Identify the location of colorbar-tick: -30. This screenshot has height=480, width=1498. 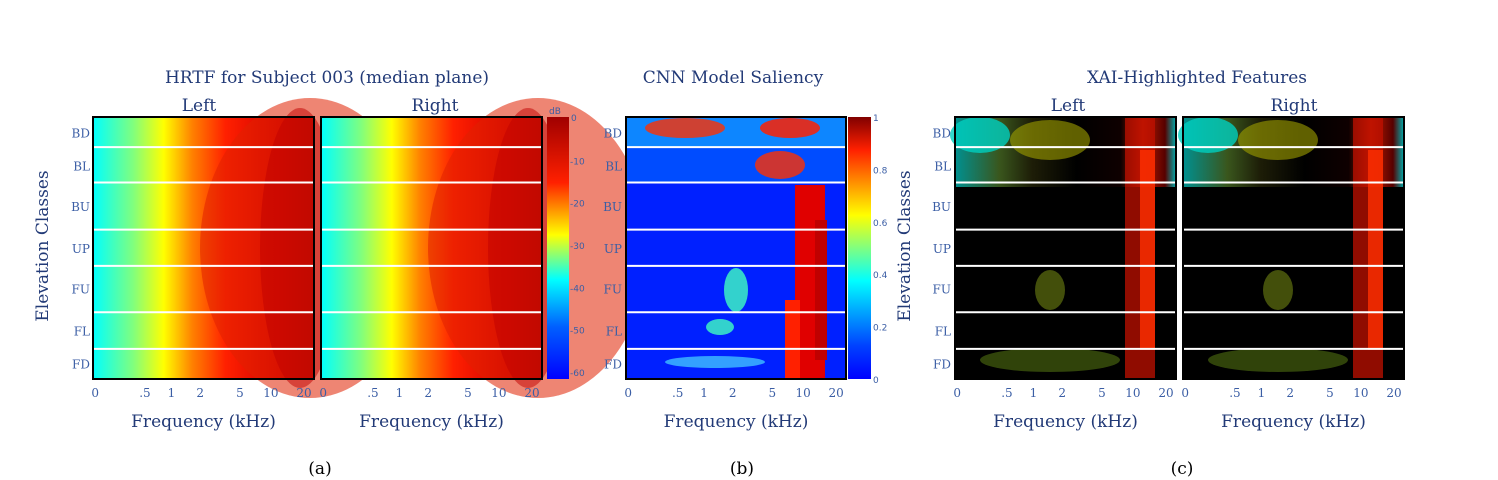
(577, 247).